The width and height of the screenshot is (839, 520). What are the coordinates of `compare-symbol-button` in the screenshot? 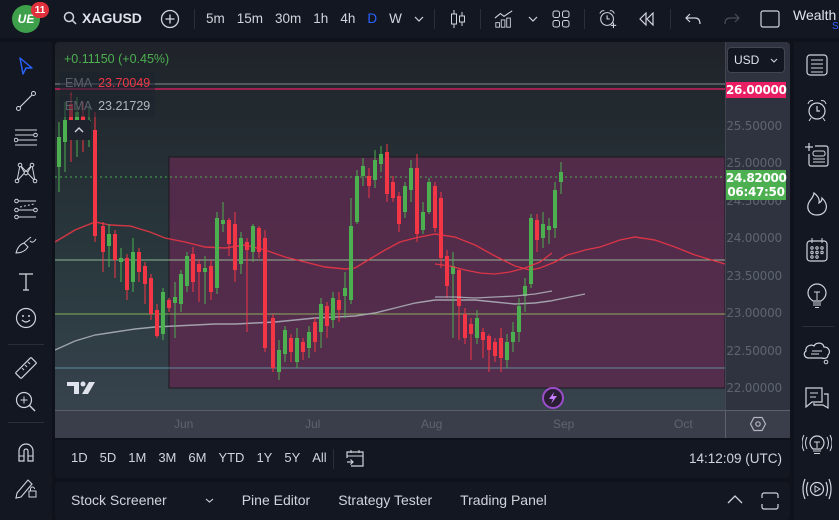 It's located at (170, 19).